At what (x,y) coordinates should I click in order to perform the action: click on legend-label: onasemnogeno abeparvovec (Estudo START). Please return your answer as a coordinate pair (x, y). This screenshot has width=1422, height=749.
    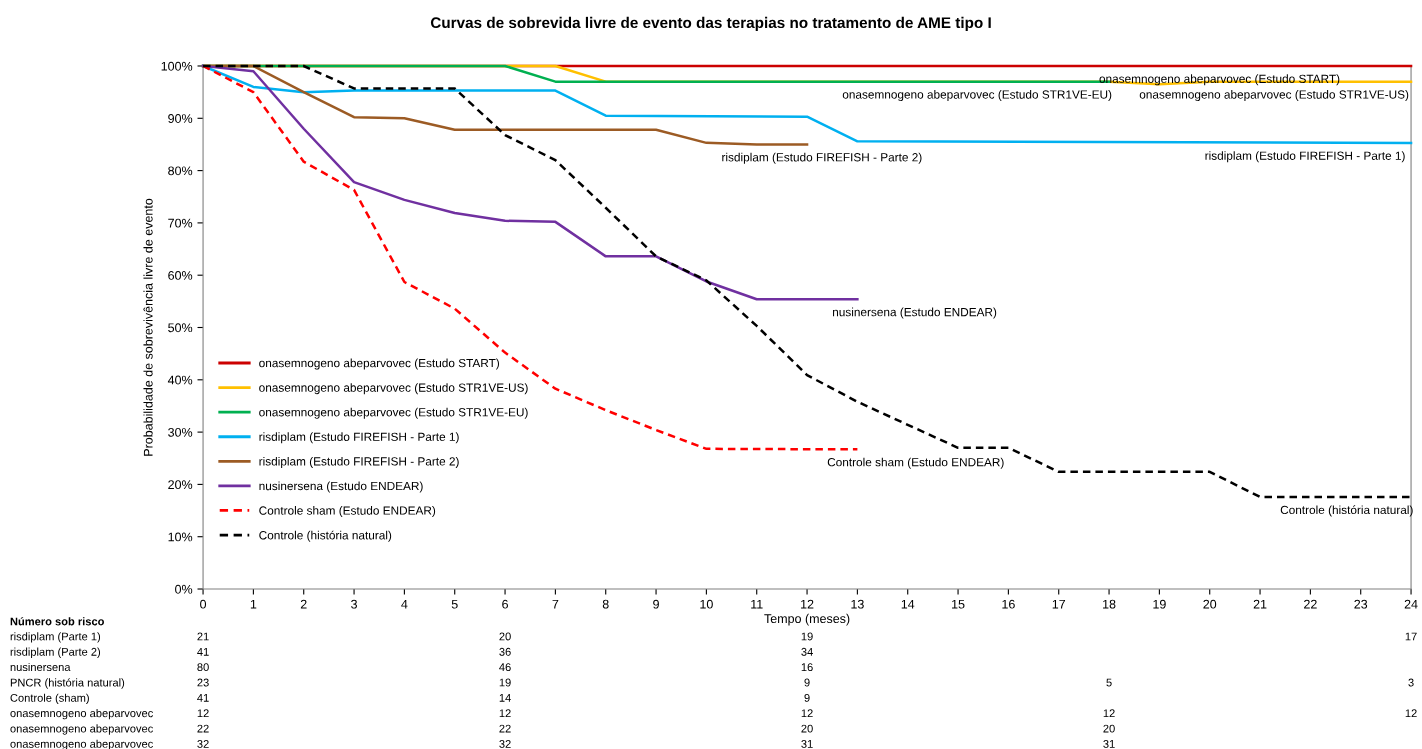
    Looking at the image, I should click on (379, 364).